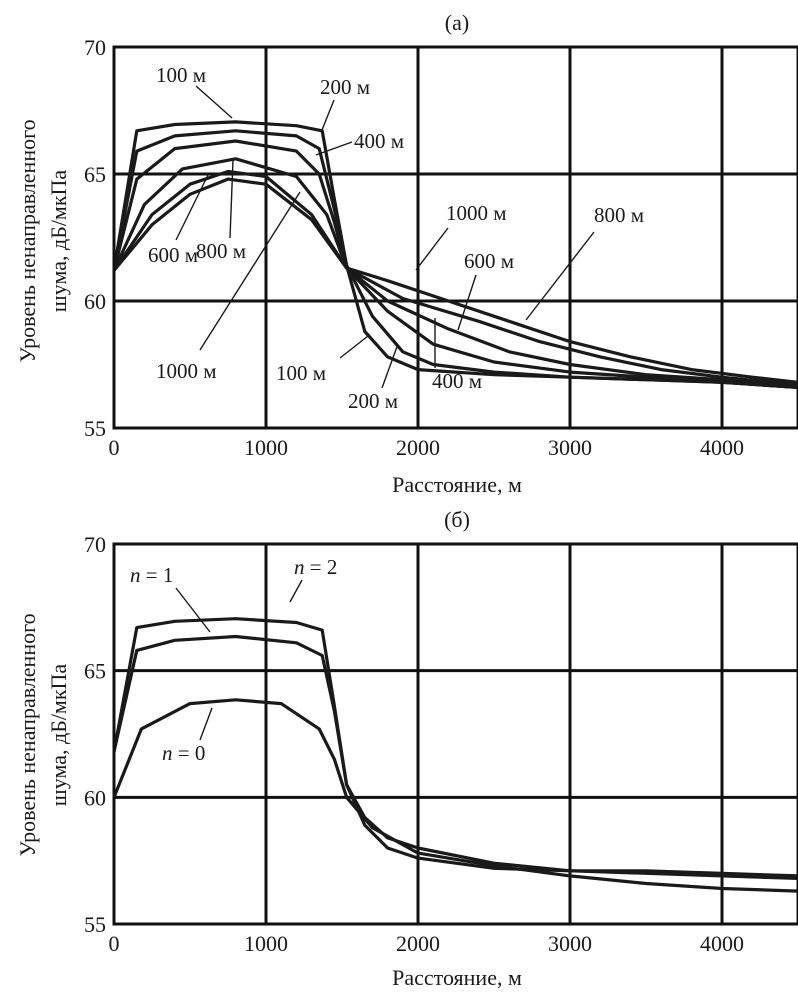 The image size is (798, 992). I want to click on y-axis-label-b-line1: Уровень ненаправленного, so click(27, 734).